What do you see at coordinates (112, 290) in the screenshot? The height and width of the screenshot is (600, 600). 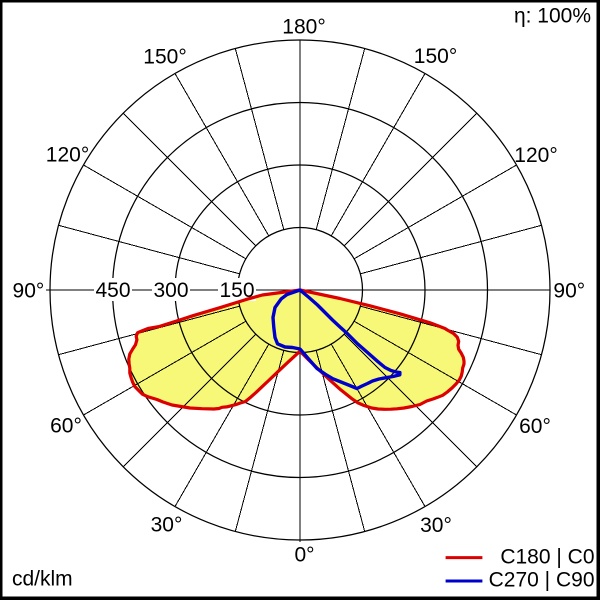 I see `svg-text: 450` at bounding box center [112, 290].